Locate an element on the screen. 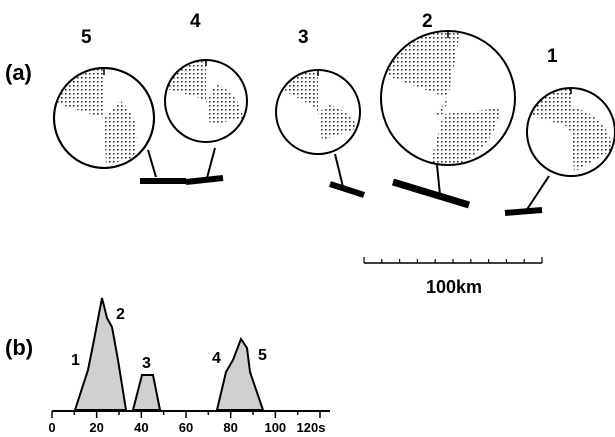 The width and height of the screenshot is (615, 437). scale-bar: 100km is located at coordinates (453, 277).